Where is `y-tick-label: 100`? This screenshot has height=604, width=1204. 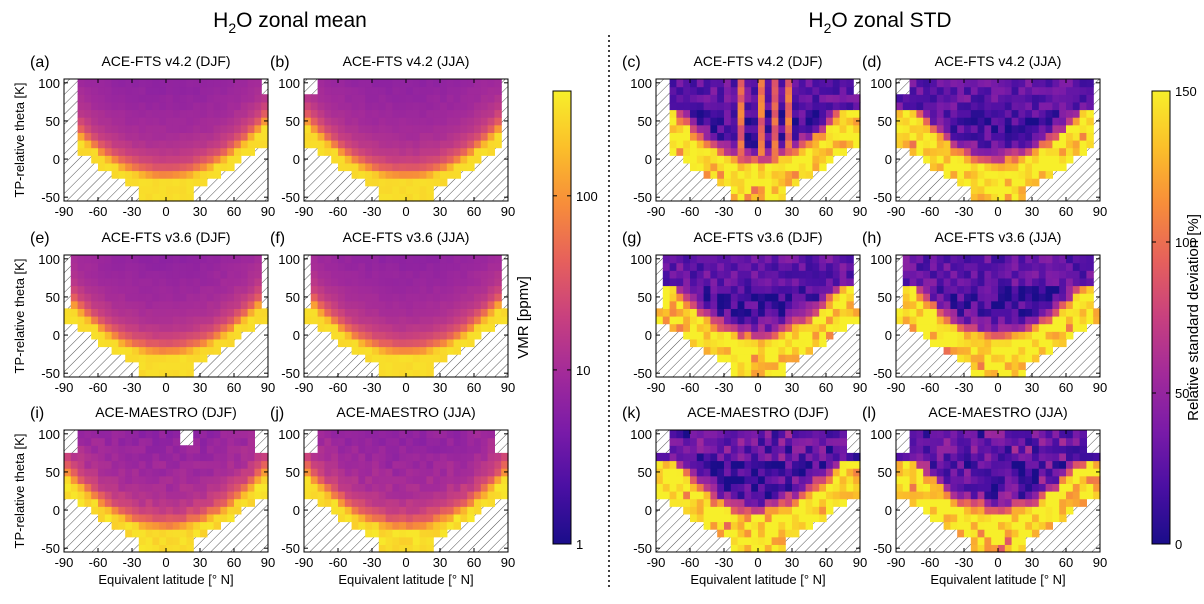
y-tick-label: 100 is located at coordinates (49, 434).